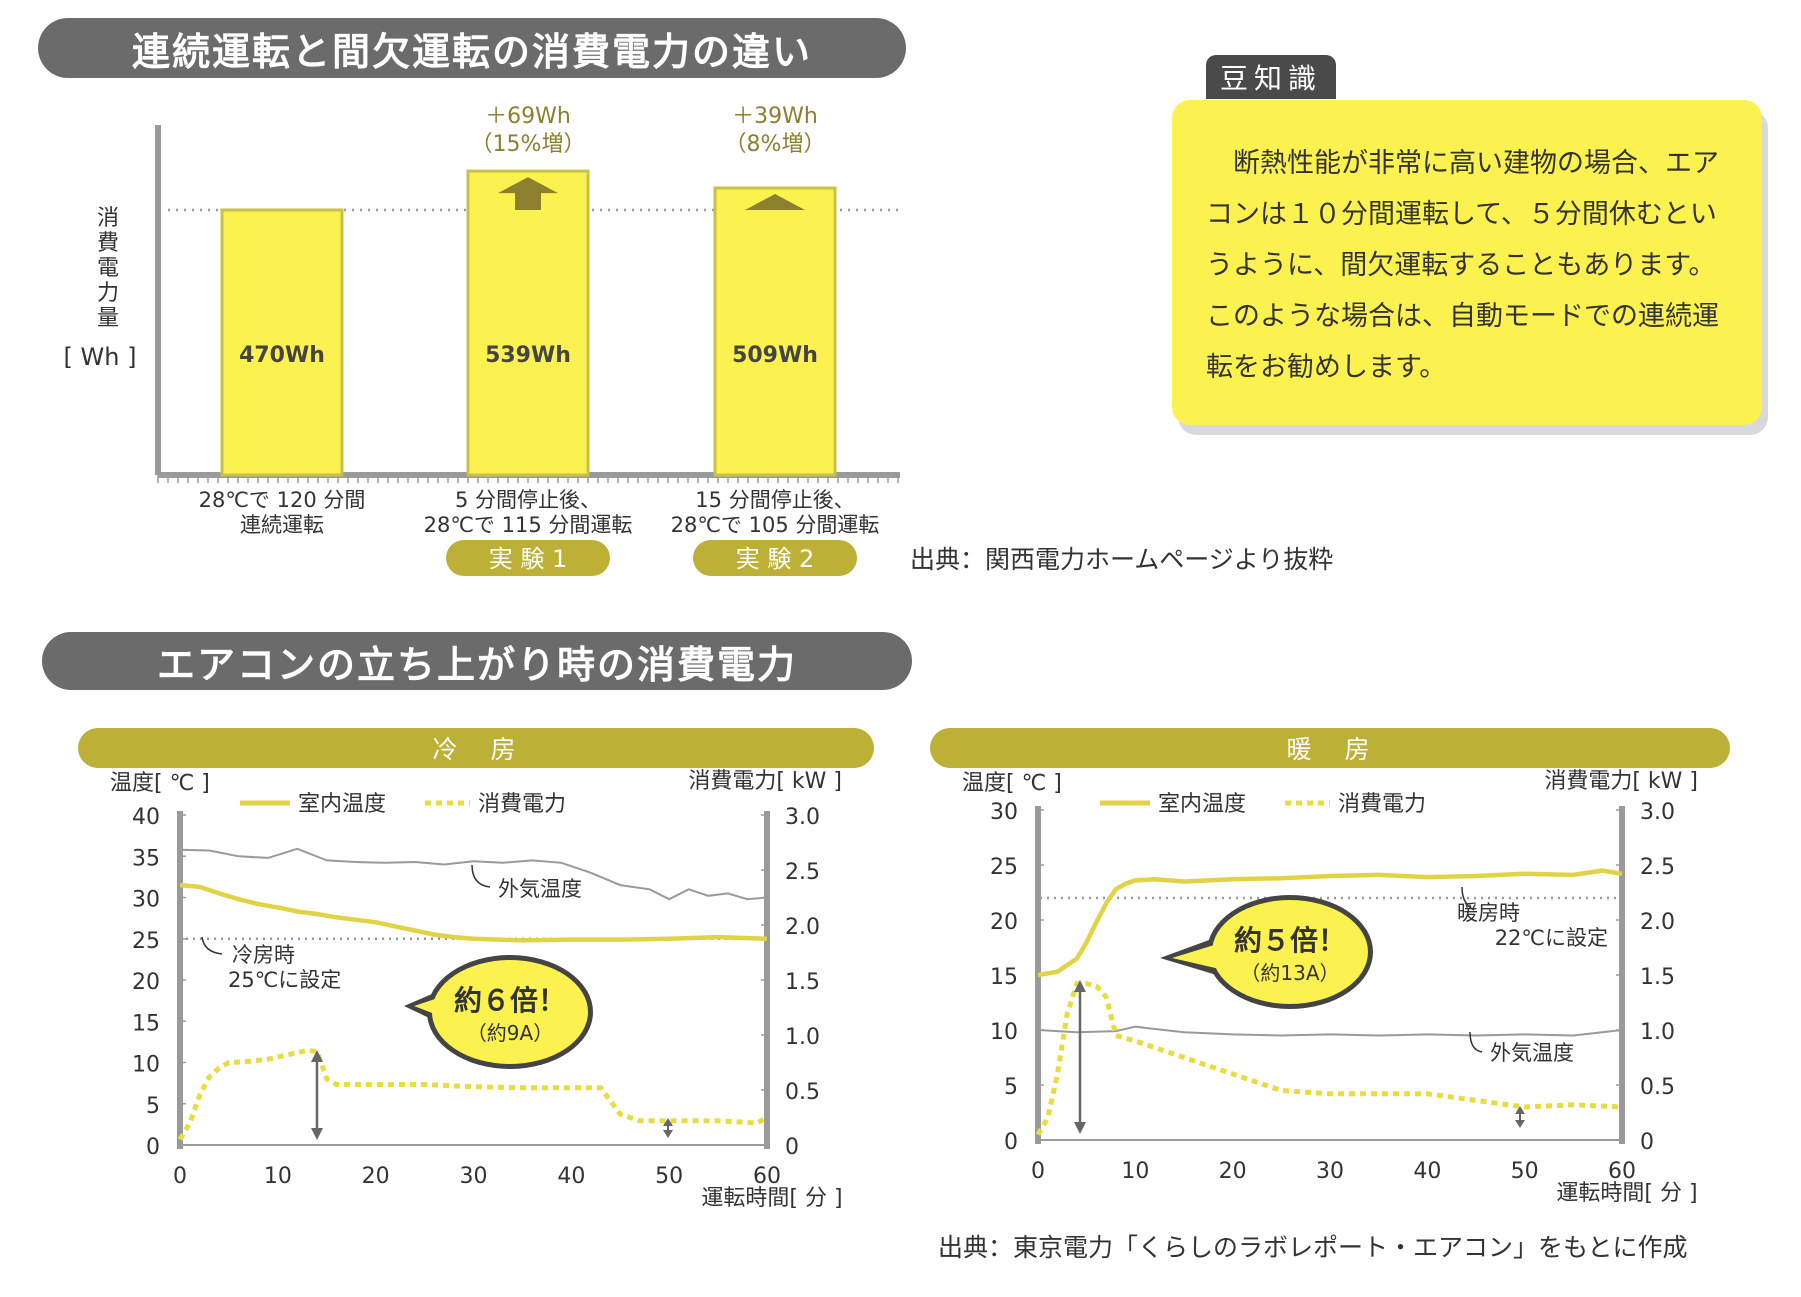 Image resolution: width=1801 pixels, height=1297 pixels. What do you see at coordinates (108, 318) in the screenshot?
I see `y-axis-label-char: 量` at bounding box center [108, 318].